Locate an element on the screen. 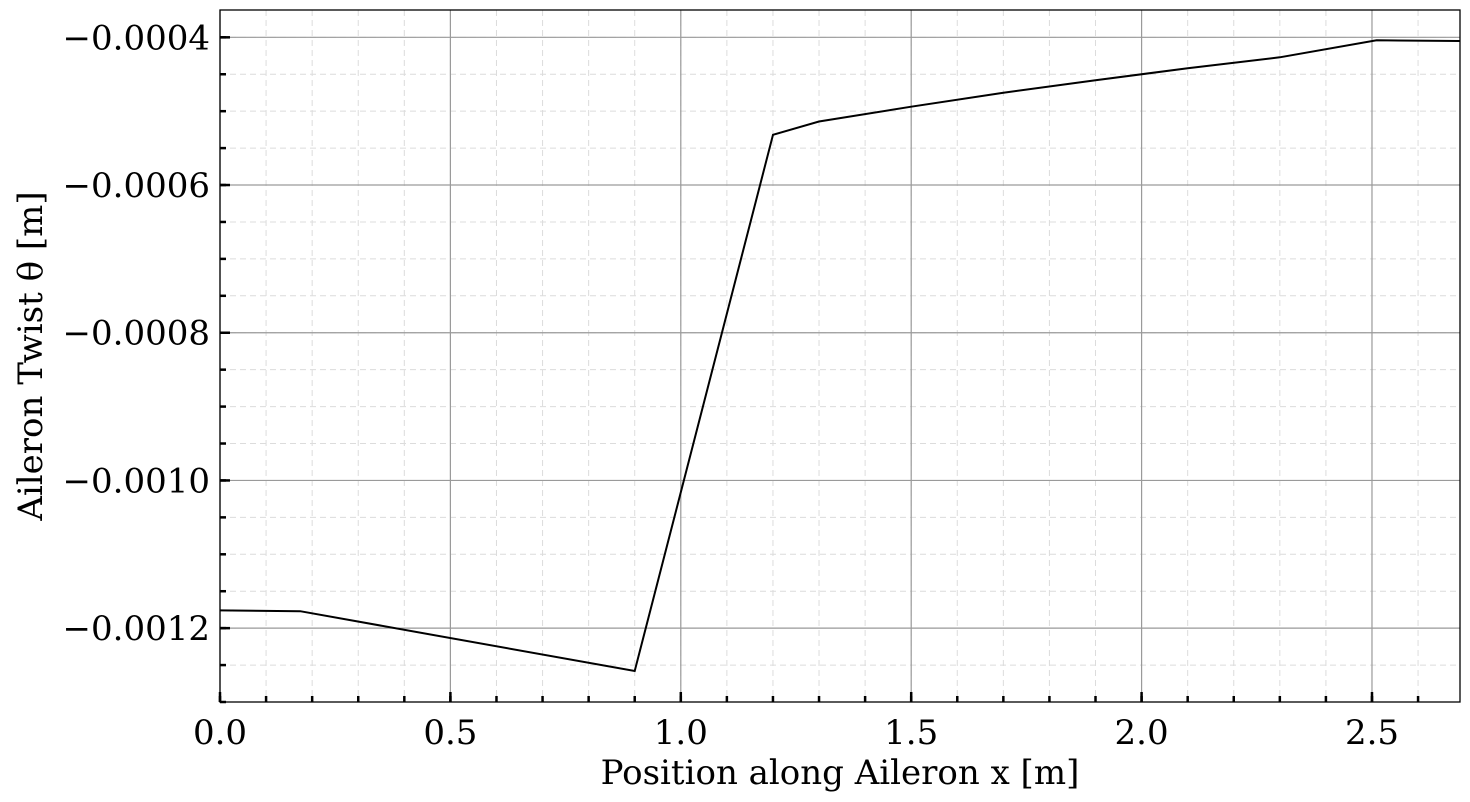 The width and height of the screenshot is (1470, 802). x-tick-label: 2.0 is located at coordinates (1142, 733).